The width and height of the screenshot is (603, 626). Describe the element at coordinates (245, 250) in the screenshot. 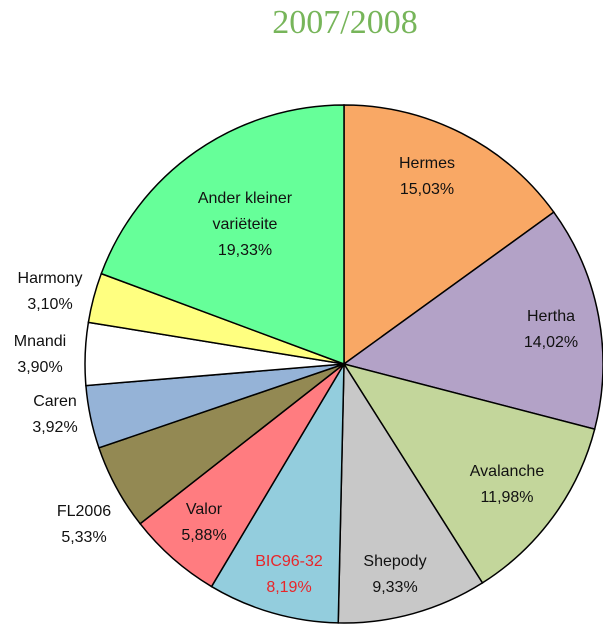

I see `slice-value: 19,33%` at that location.